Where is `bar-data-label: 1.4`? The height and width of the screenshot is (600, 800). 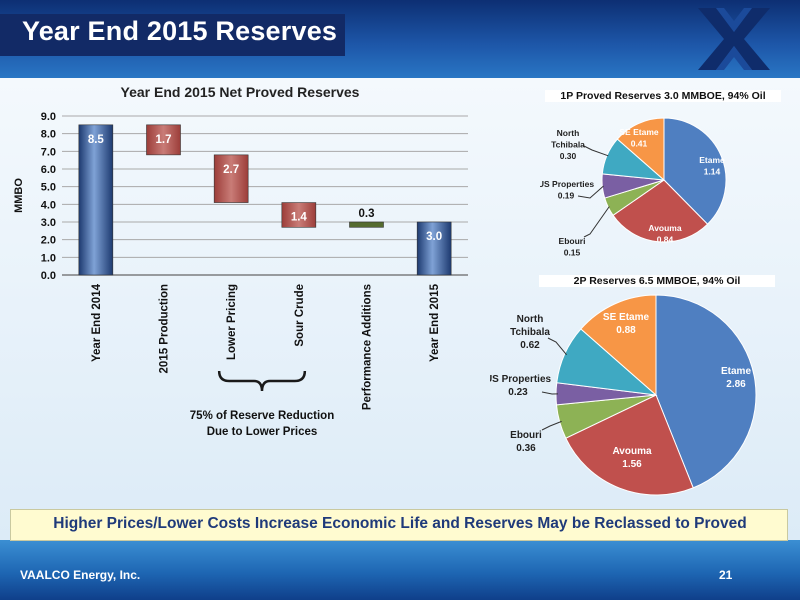 bar-data-label: 1.4 is located at coordinates (299, 218).